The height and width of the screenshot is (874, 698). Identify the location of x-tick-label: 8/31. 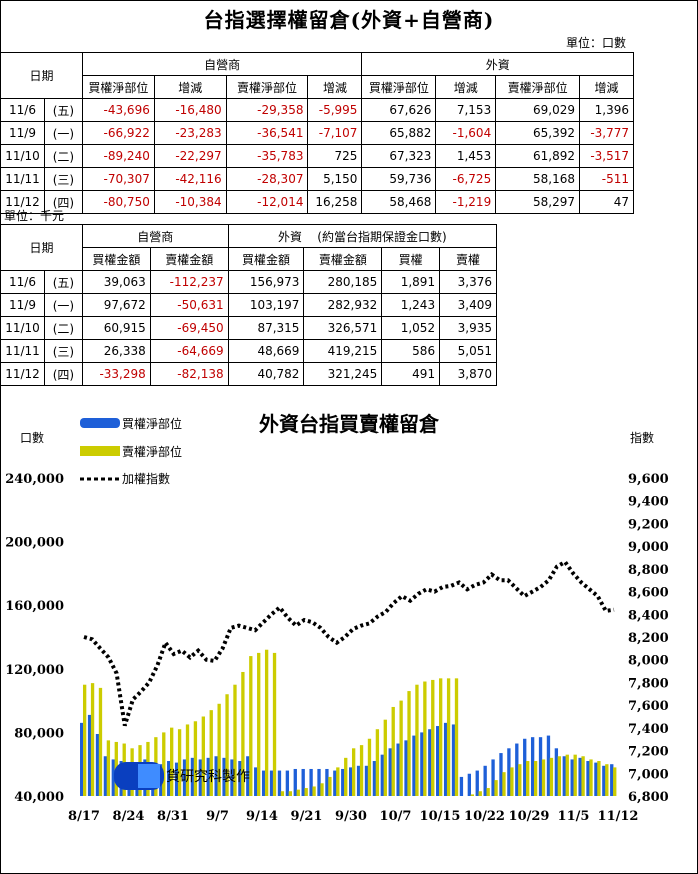
(173, 816).